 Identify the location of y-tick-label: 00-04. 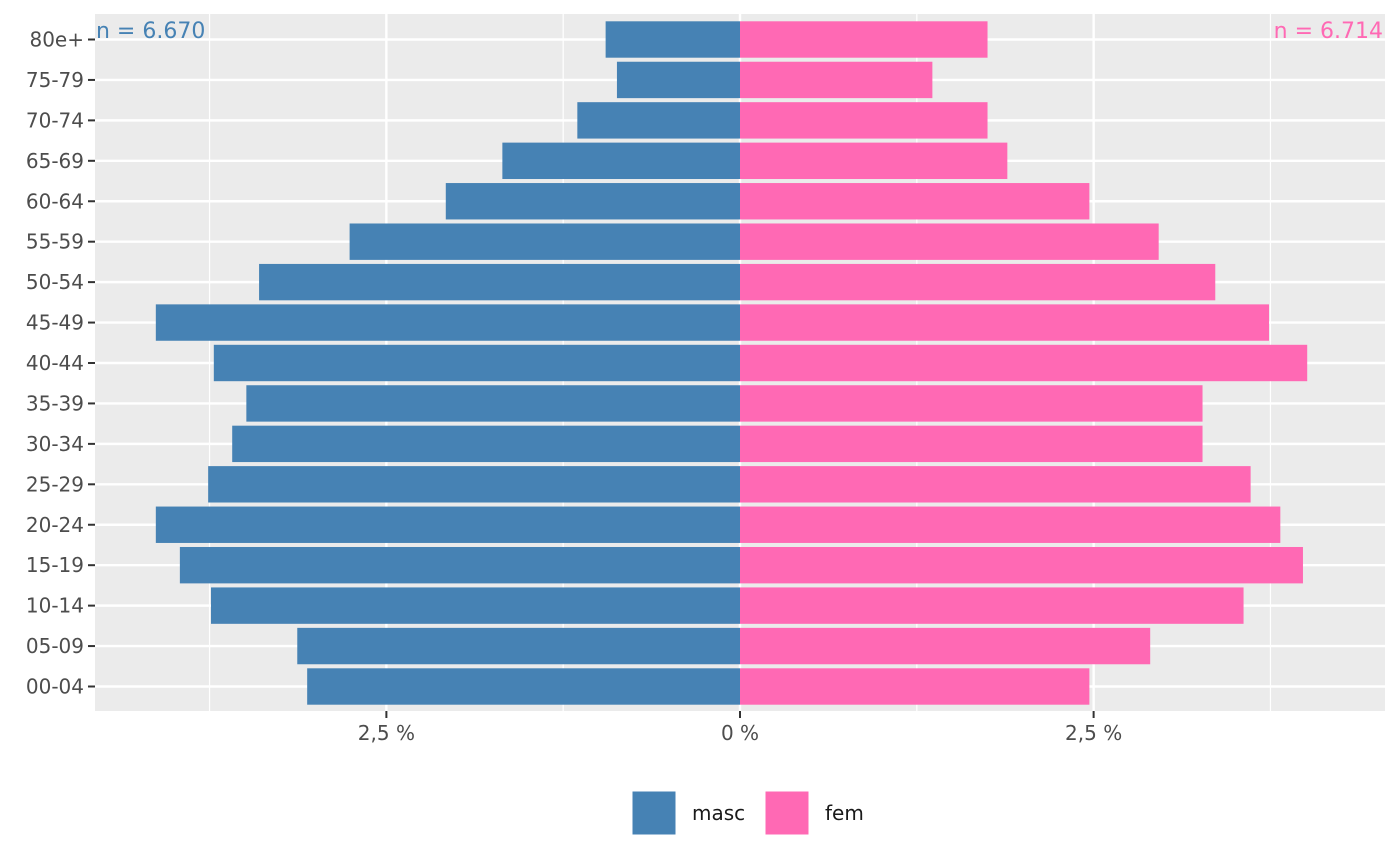
(55, 687).